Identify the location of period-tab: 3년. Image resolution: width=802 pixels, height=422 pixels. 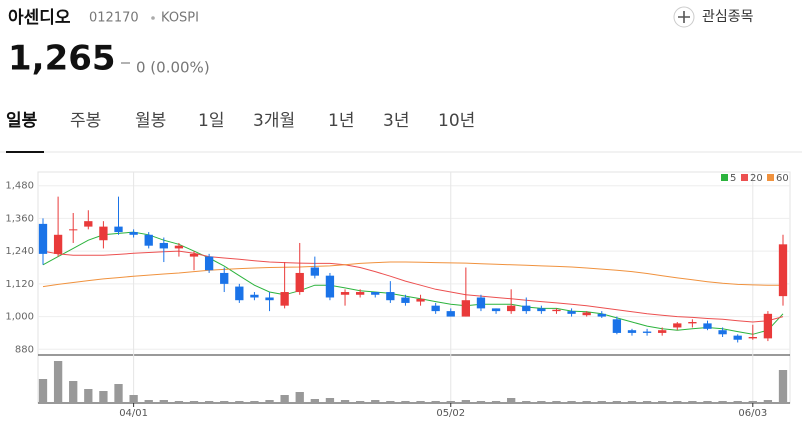
(396, 121).